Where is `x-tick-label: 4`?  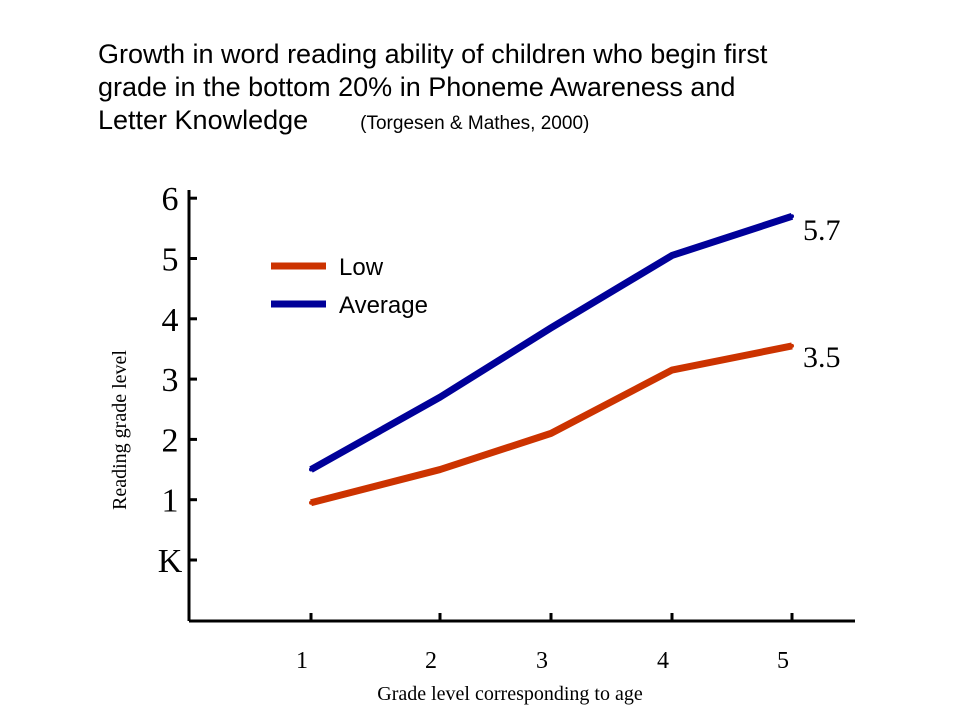 x-tick-label: 4 is located at coordinates (663, 661).